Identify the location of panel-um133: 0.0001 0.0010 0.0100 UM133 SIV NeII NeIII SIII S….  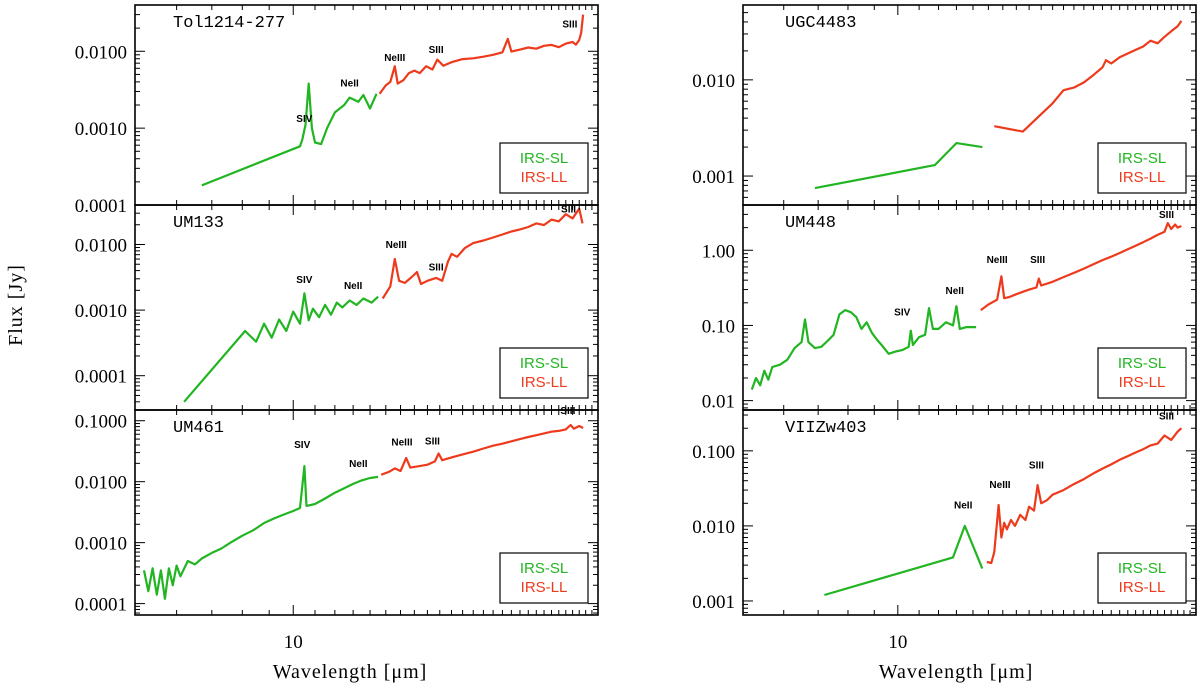
(337, 307).